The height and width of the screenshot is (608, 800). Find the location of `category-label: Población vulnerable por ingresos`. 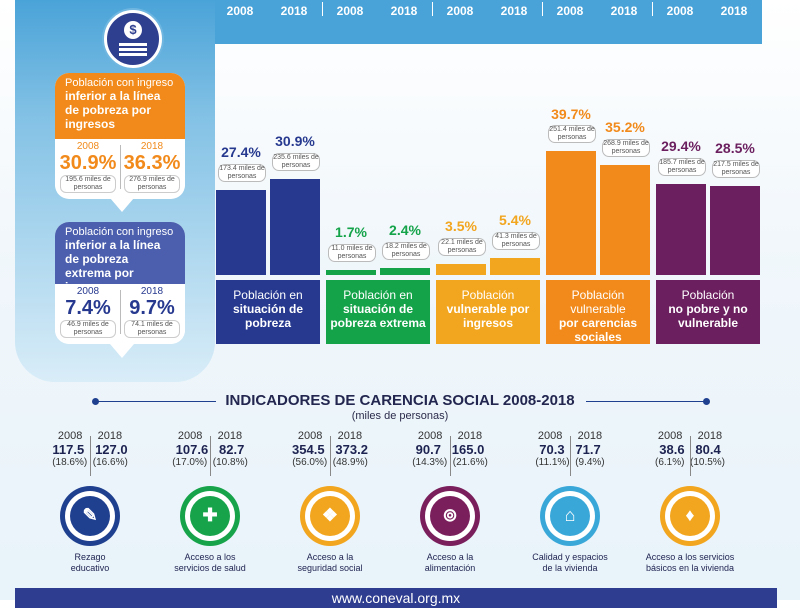

category-label: Población vulnerable por ingresos is located at coordinates (488, 312).